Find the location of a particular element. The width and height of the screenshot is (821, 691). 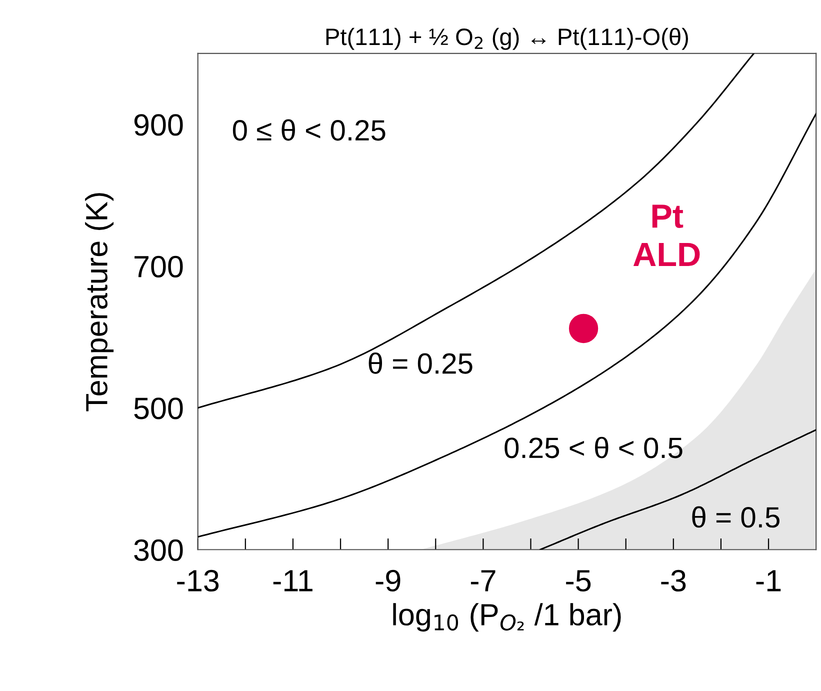

series-label: Pt ALD is located at coordinates (666, 235).